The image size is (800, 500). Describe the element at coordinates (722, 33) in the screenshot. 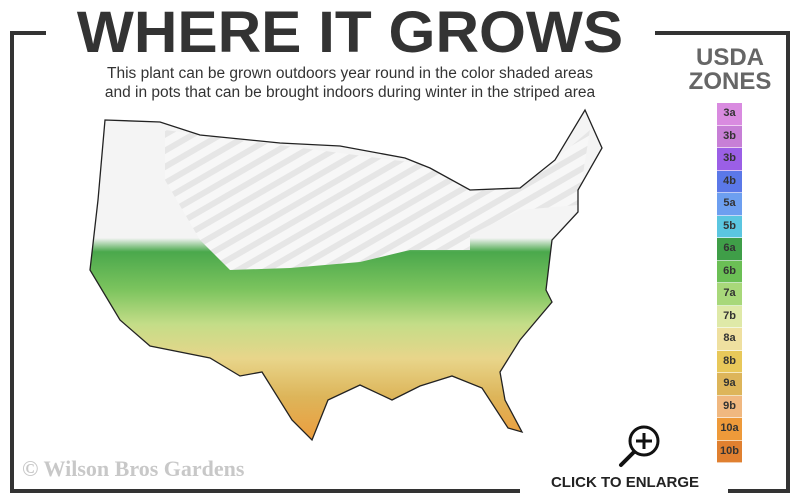

I see `frame-top-right` at that location.